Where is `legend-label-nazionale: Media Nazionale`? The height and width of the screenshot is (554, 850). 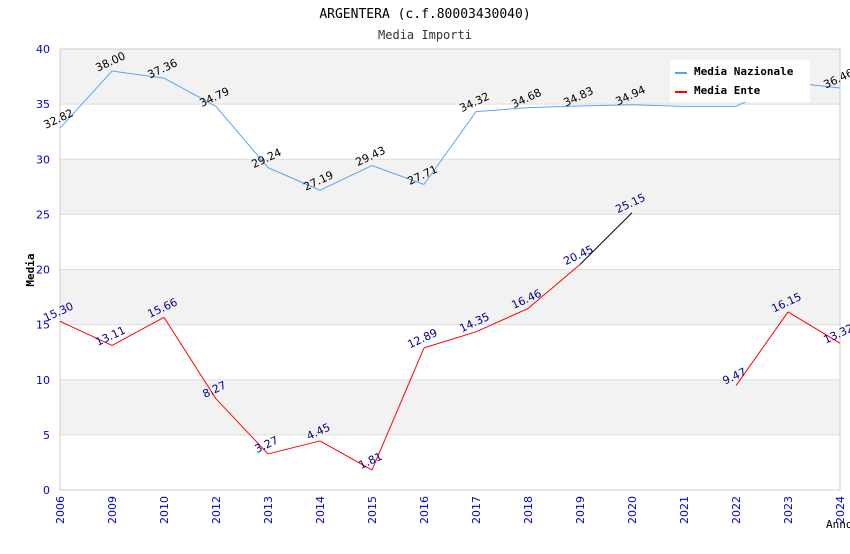 legend-label-nazionale: Media Nazionale is located at coordinates (744, 71).